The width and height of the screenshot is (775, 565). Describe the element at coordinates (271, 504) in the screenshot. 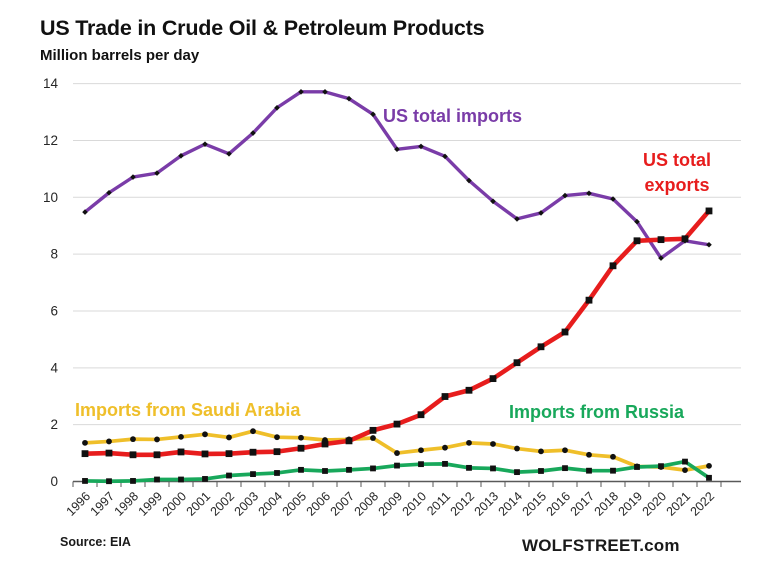

I see `x-tick-label: 2004` at that location.